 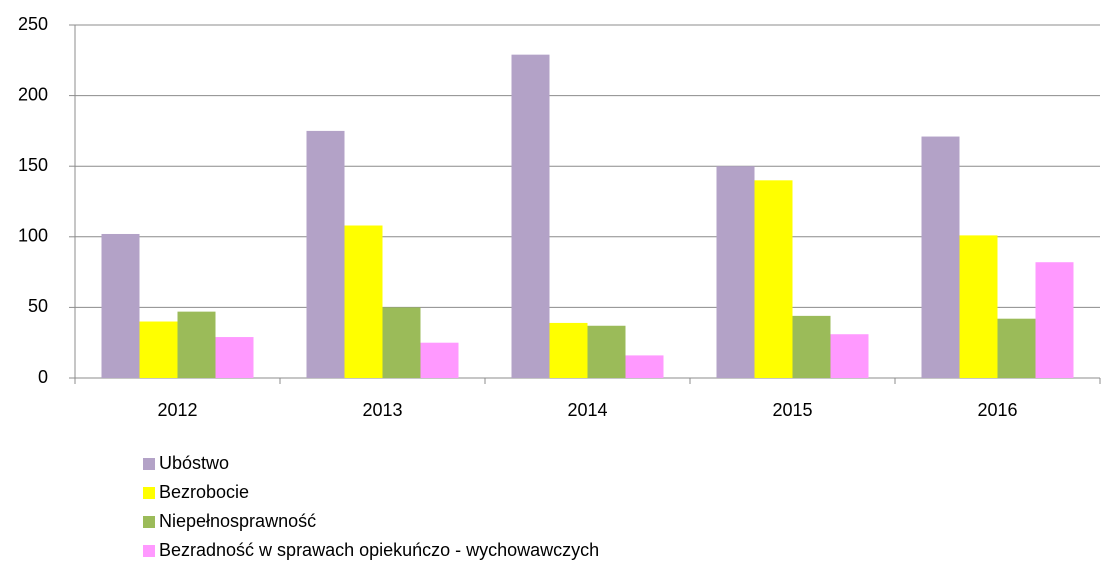 What do you see at coordinates (587, 410) in the screenshot?
I see `x-tick-label: 2014` at bounding box center [587, 410].